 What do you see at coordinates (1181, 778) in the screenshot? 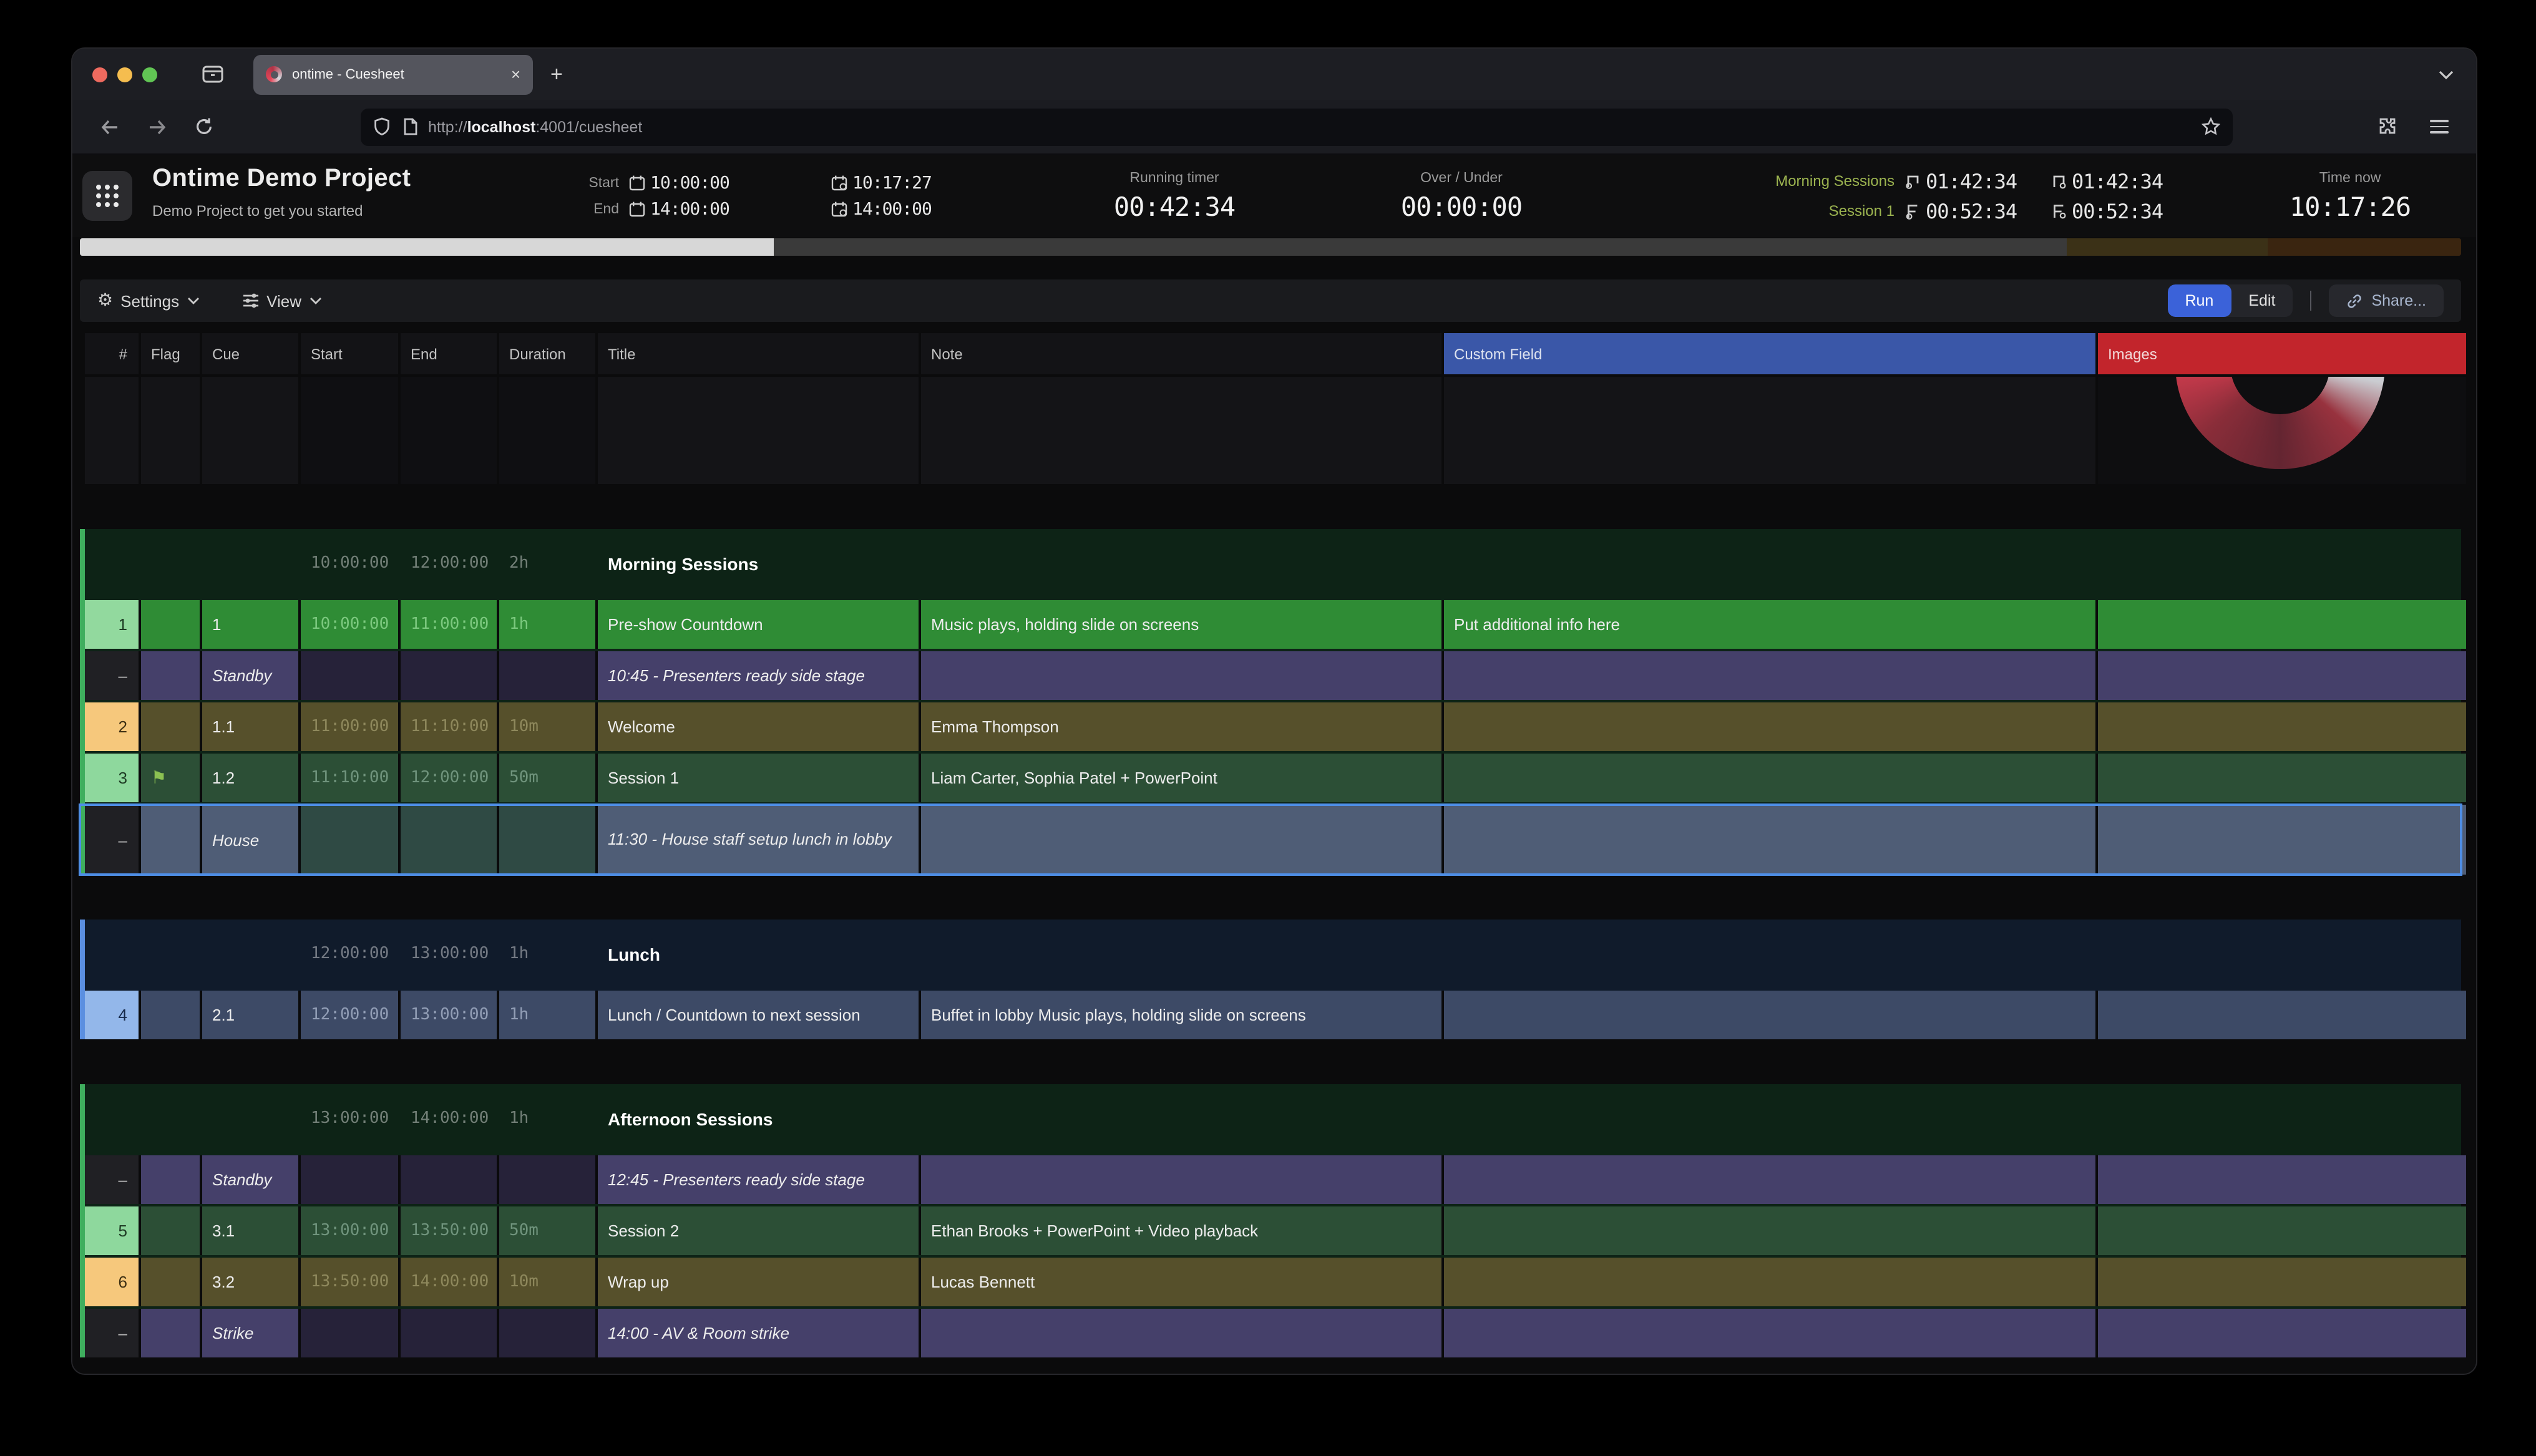
I see `note-cell: Liam Carter, Sophia Patel + PowerPoint` at bounding box center [1181, 778].